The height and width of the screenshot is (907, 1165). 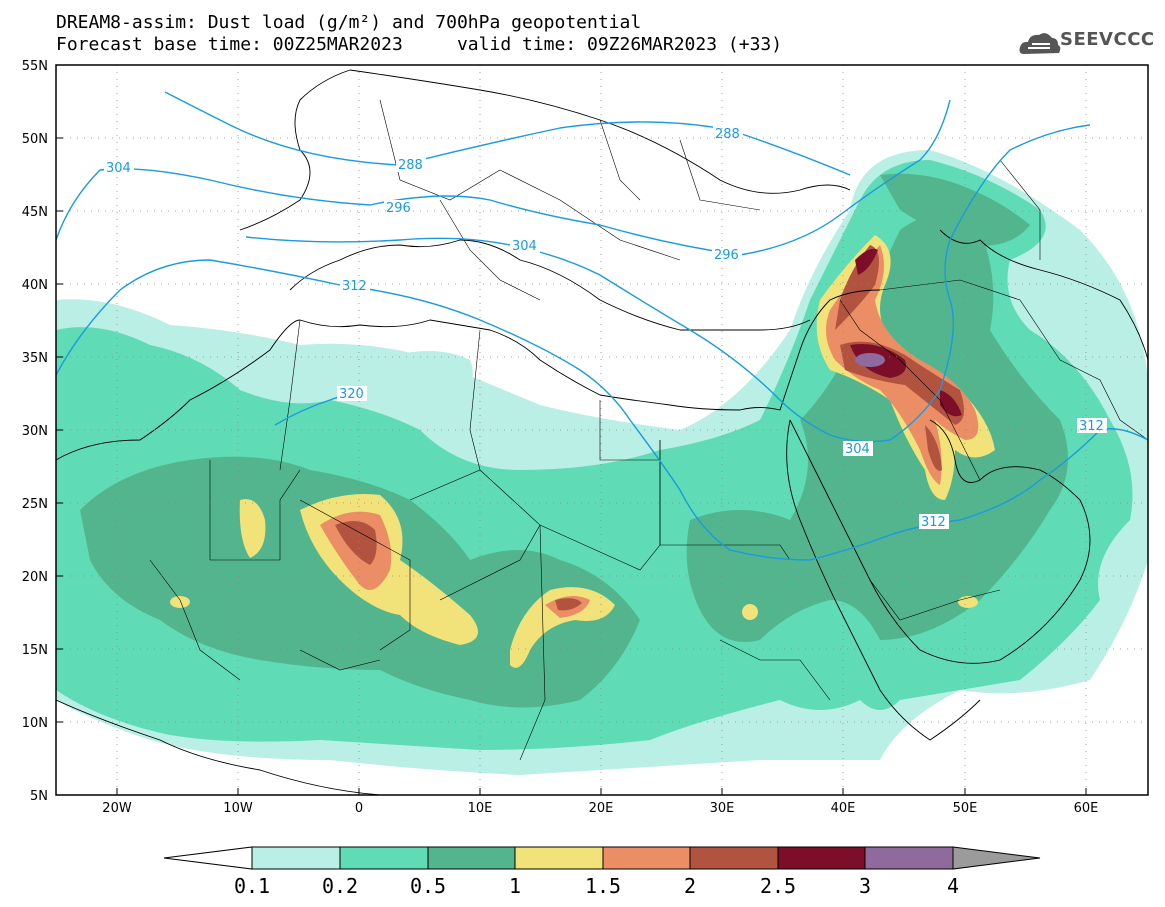 I want to click on colorbar, so click(x=602, y=858).